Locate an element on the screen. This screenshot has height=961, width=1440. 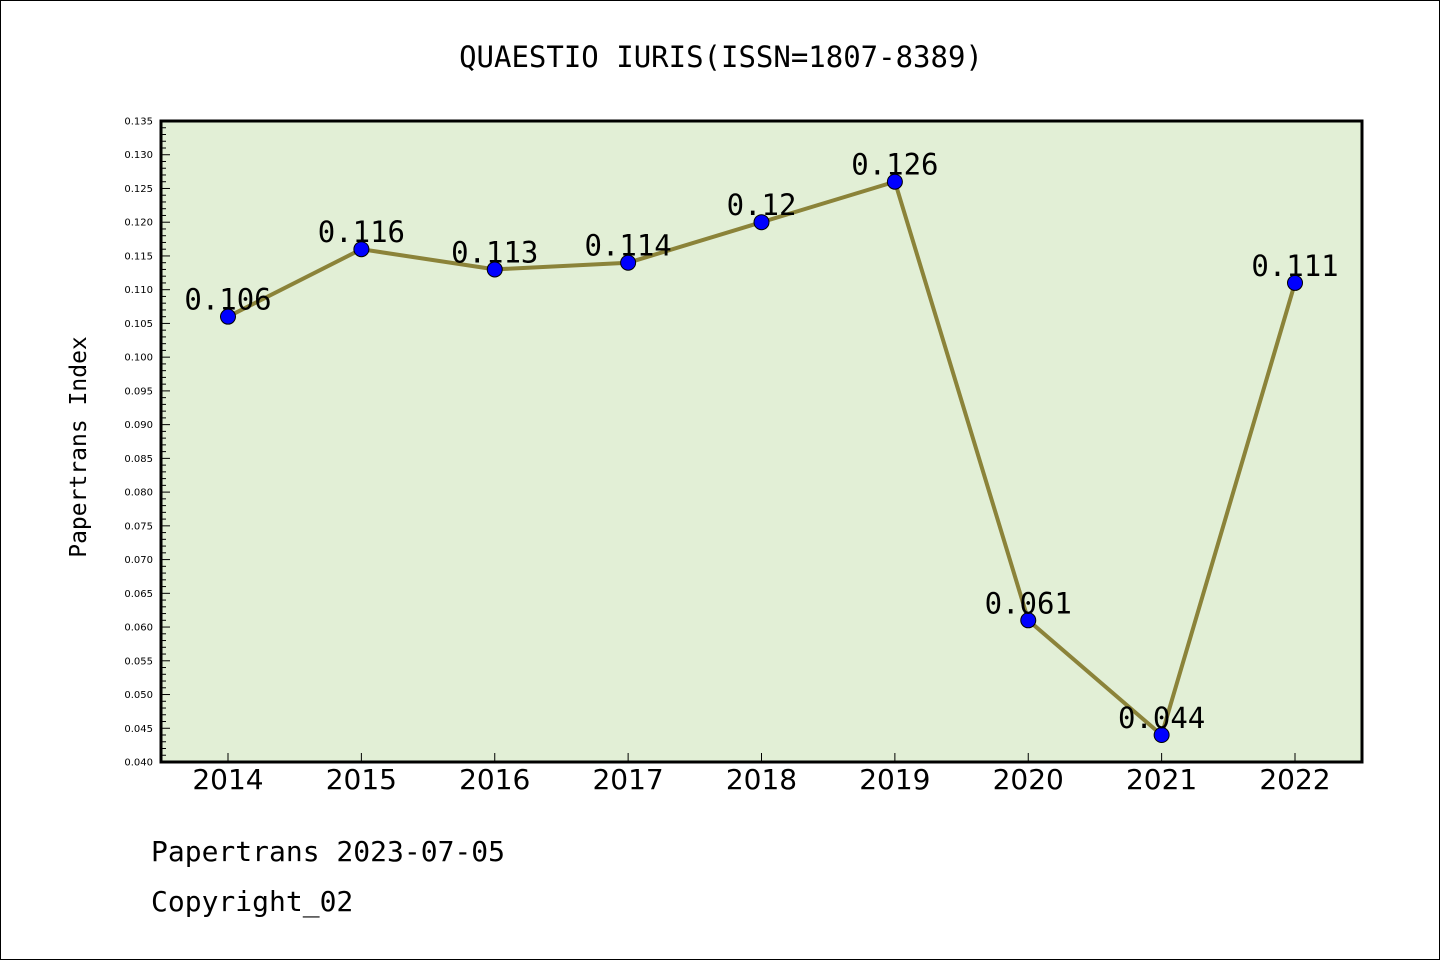
y-axis-label: Papertrans Index is located at coordinates (79, 447).